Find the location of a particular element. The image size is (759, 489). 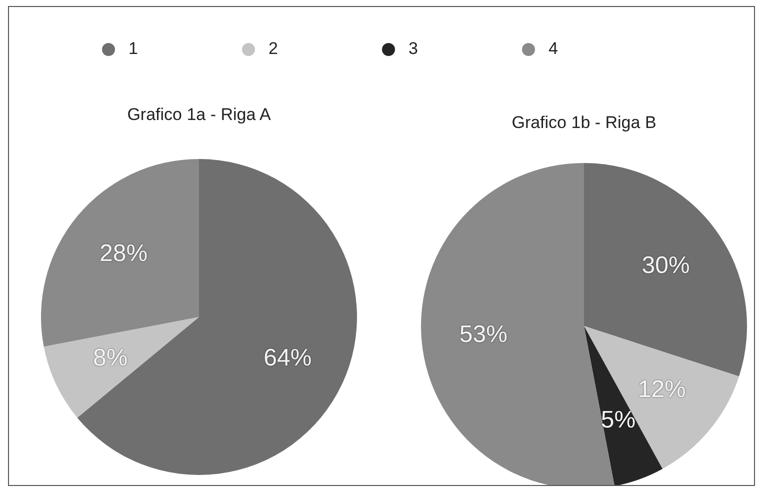

data-label: 8% is located at coordinates (110, 358).